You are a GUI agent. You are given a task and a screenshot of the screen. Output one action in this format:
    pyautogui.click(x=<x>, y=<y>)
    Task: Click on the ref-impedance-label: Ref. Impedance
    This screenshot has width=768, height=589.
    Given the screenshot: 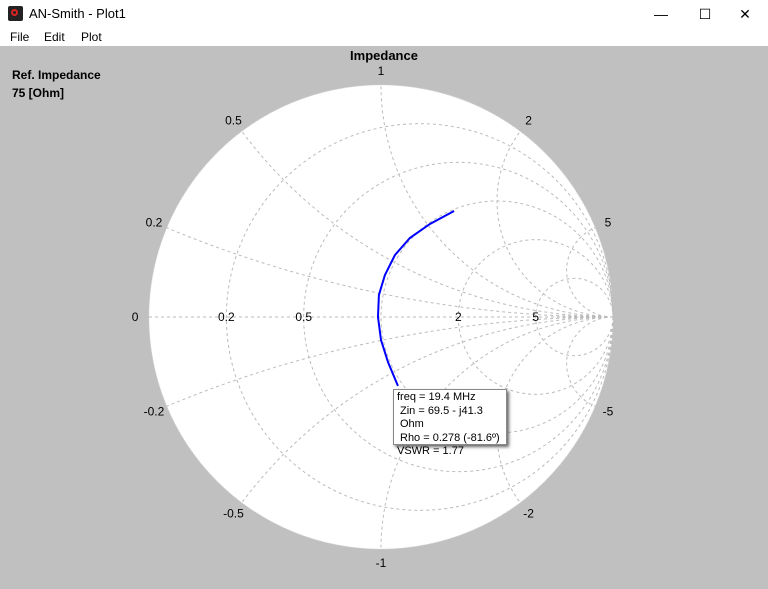 What is the action you would take?
    pyautogui.click(x=56, y=75)
    